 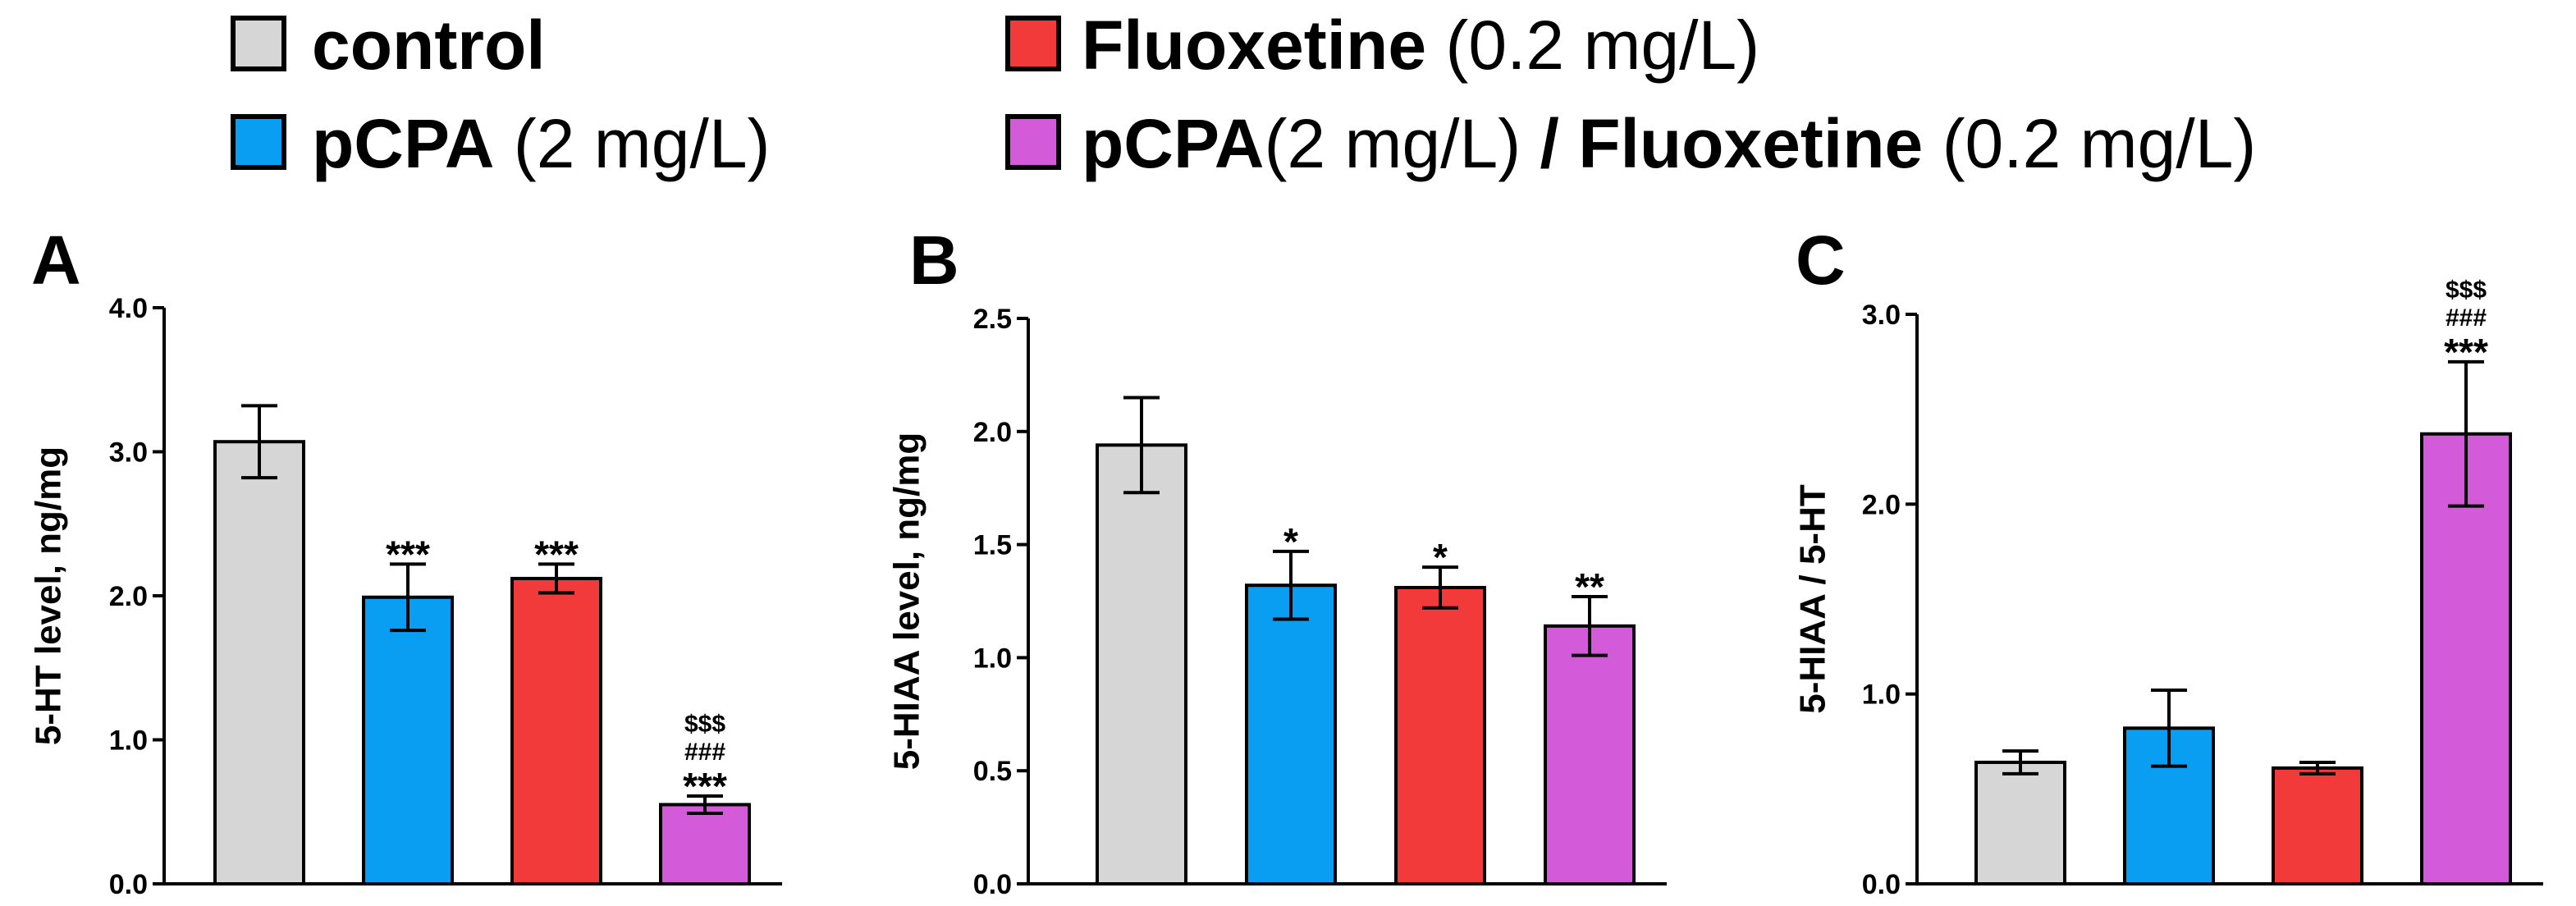 I want to click on panel-a-significance-combo: ***, so click(x=705, y=786).